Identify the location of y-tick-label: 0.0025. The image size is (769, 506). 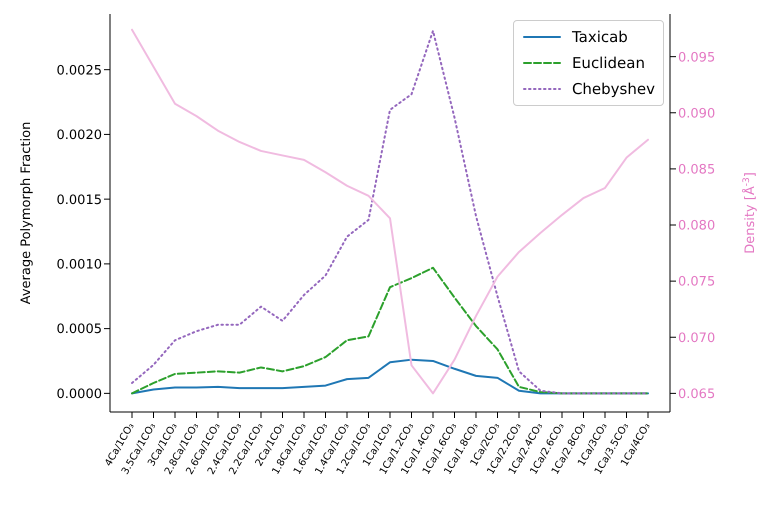
(79, 70).